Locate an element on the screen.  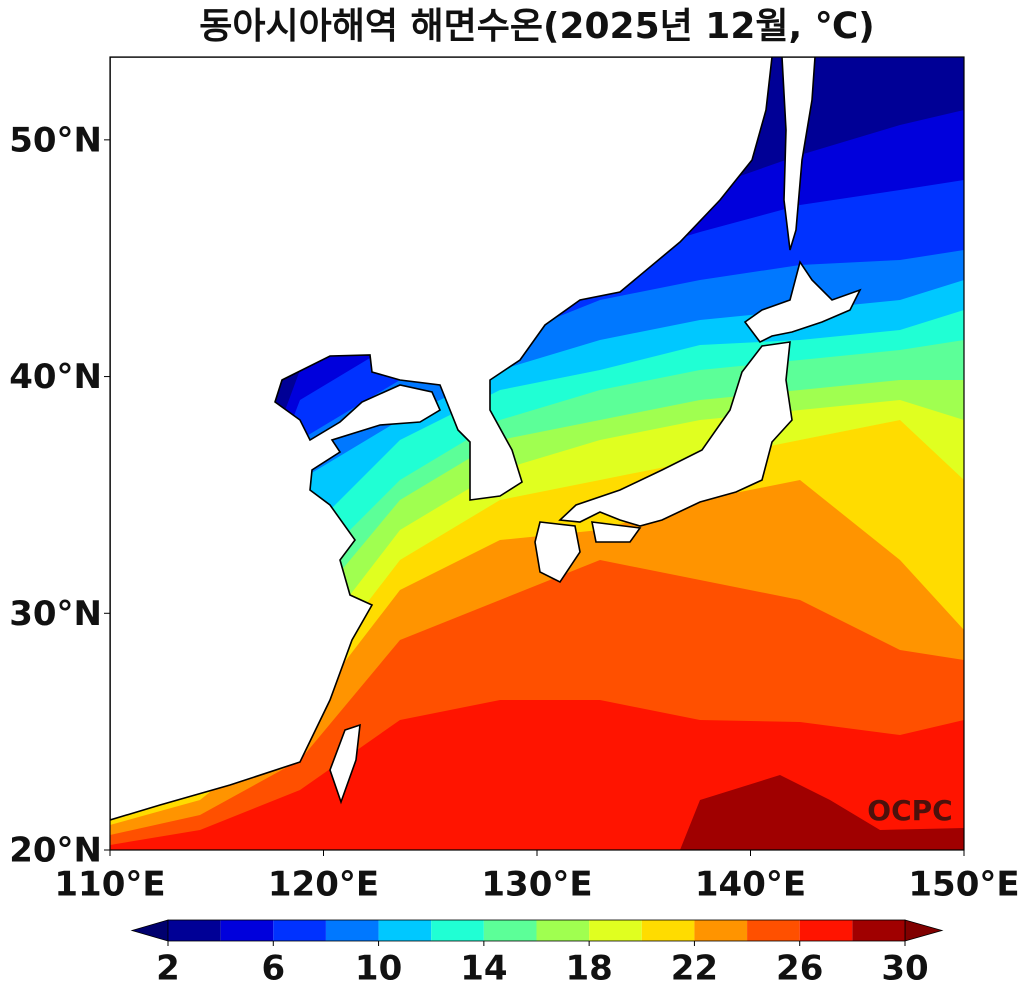
colorbar-tick-label: 6 is located at coordinates (273, 969).